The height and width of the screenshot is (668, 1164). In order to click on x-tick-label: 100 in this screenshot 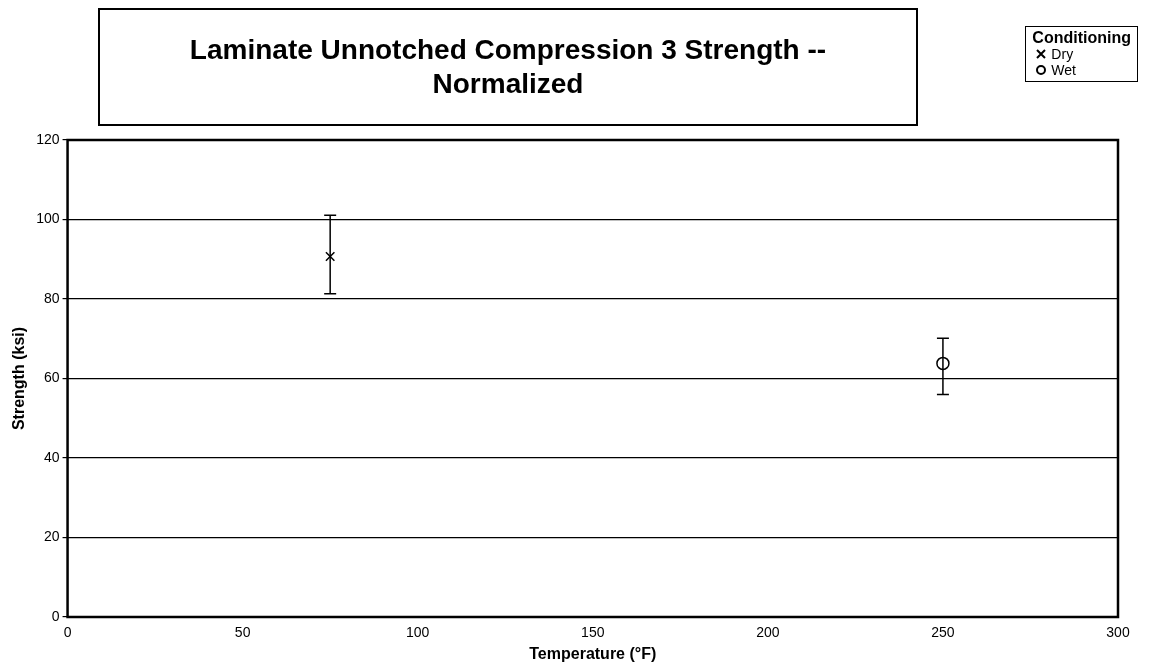, I will do `click(418, 632)`.